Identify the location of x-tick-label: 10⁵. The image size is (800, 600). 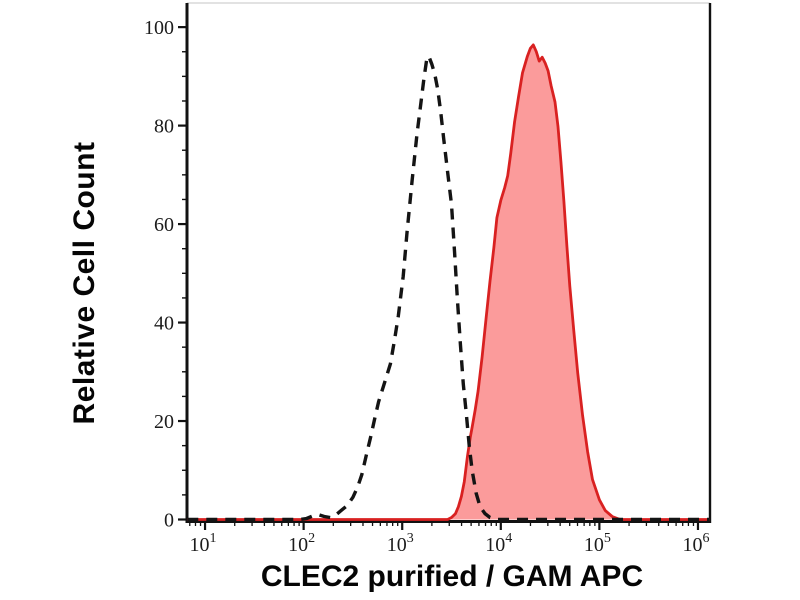
(597, 543).